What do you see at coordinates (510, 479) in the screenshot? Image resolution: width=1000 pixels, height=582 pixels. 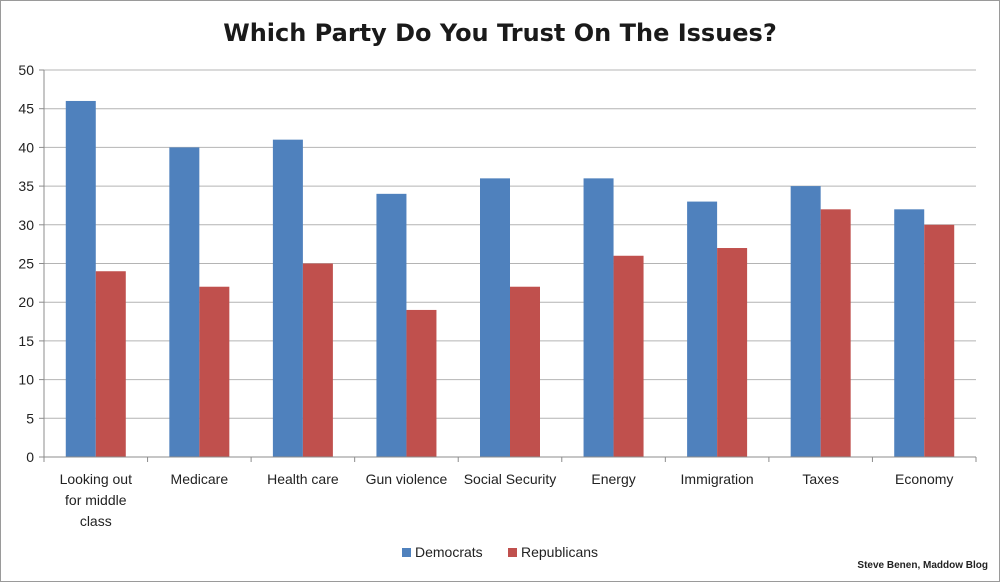 I see `x-tick-label: Social Security` at bounding box center [510, 479].